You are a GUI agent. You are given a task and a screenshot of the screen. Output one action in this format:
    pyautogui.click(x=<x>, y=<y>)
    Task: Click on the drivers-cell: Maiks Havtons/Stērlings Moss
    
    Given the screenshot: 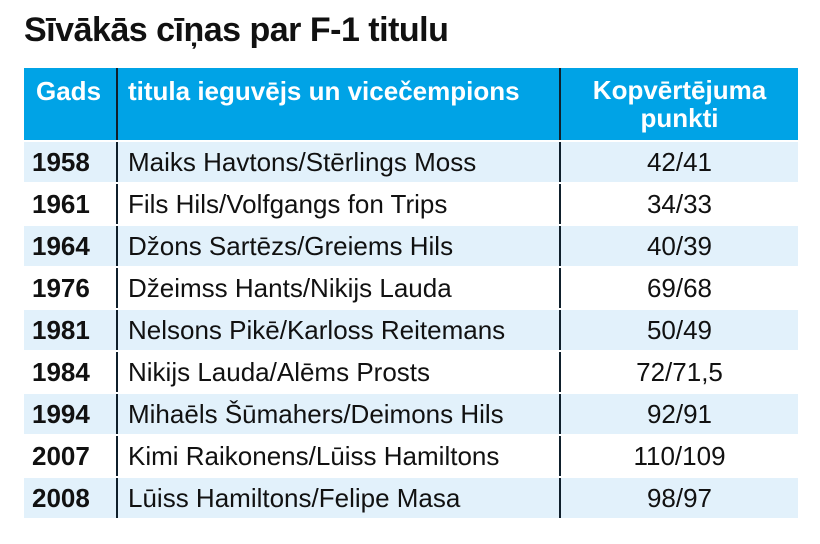 What is the action you would take?
    pyautogui.click(x=337, y=162)
    